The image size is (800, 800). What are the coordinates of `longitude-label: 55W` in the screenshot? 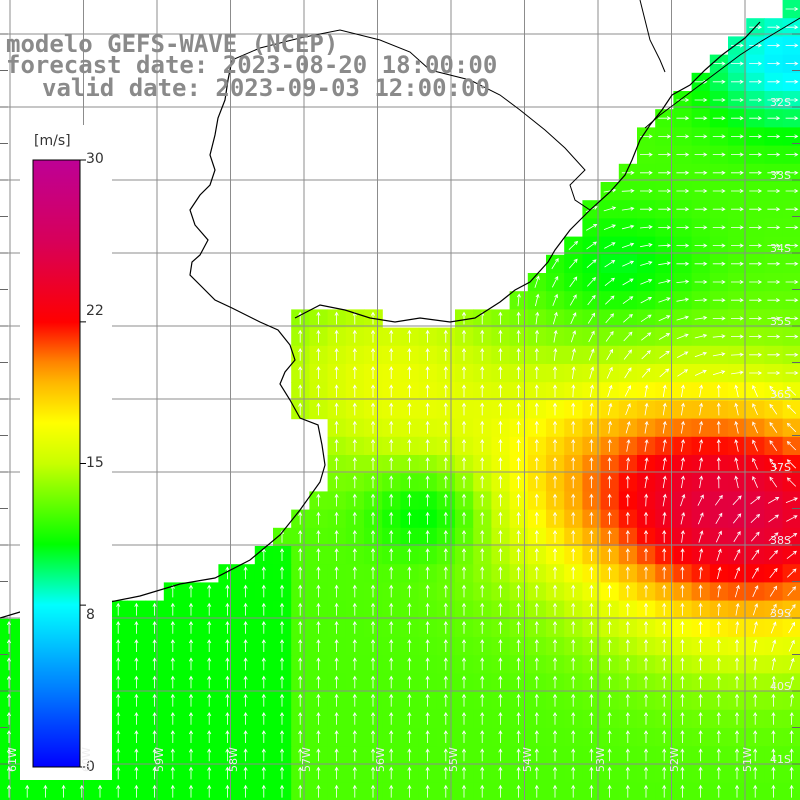 It's located at (453, 759).